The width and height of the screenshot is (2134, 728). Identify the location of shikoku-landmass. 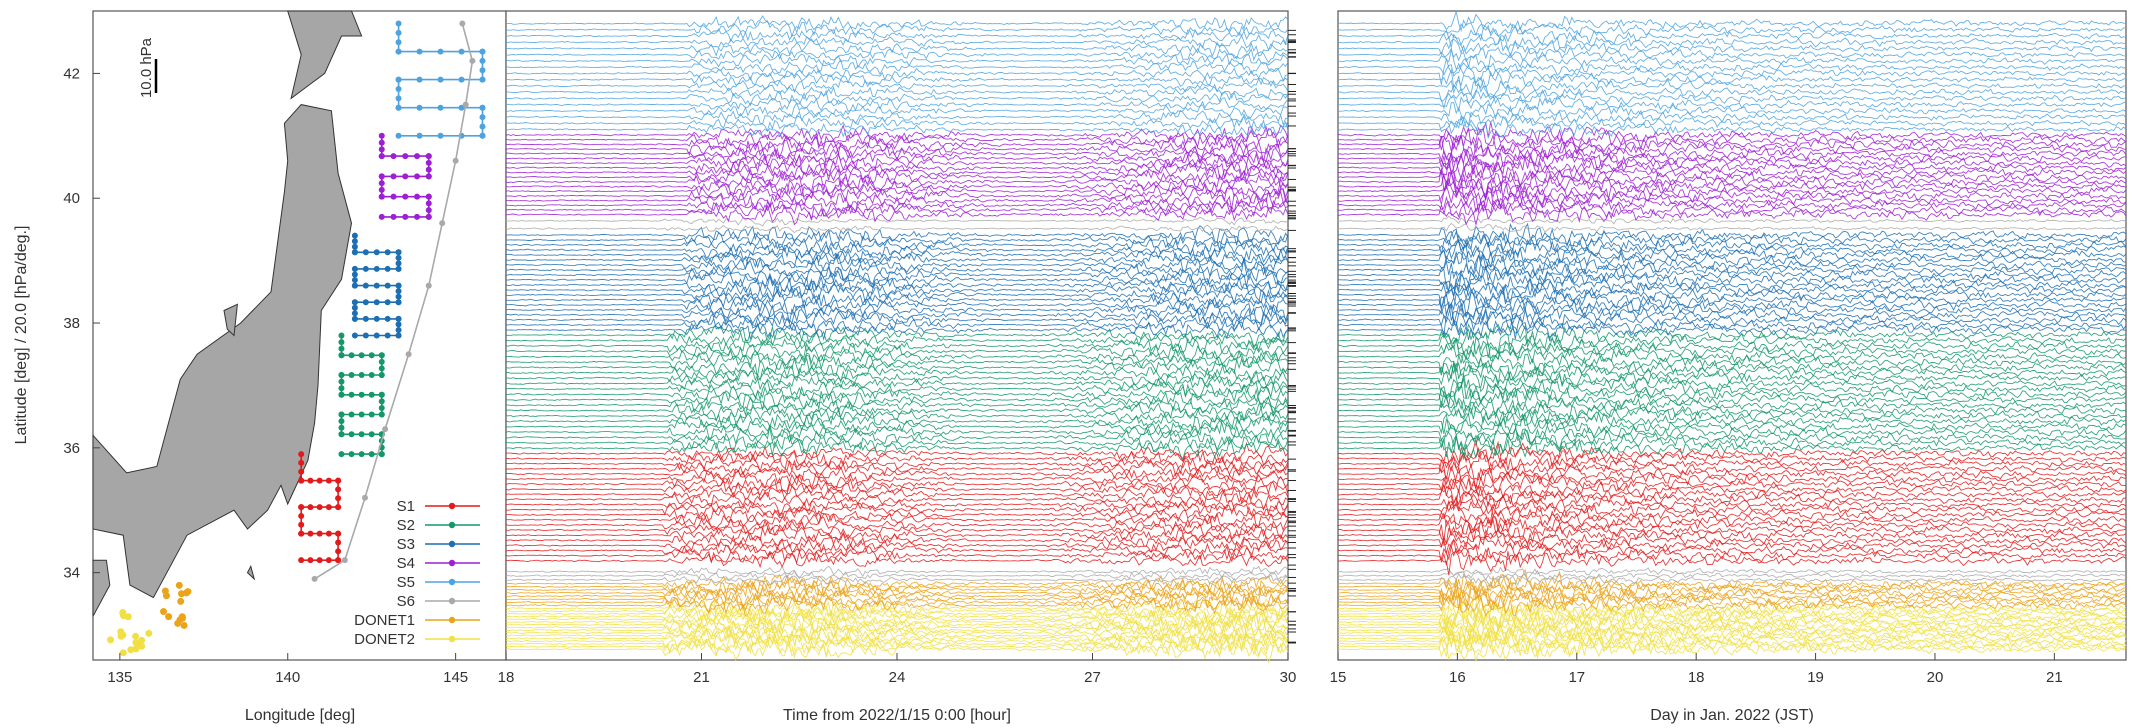
(101, 588).